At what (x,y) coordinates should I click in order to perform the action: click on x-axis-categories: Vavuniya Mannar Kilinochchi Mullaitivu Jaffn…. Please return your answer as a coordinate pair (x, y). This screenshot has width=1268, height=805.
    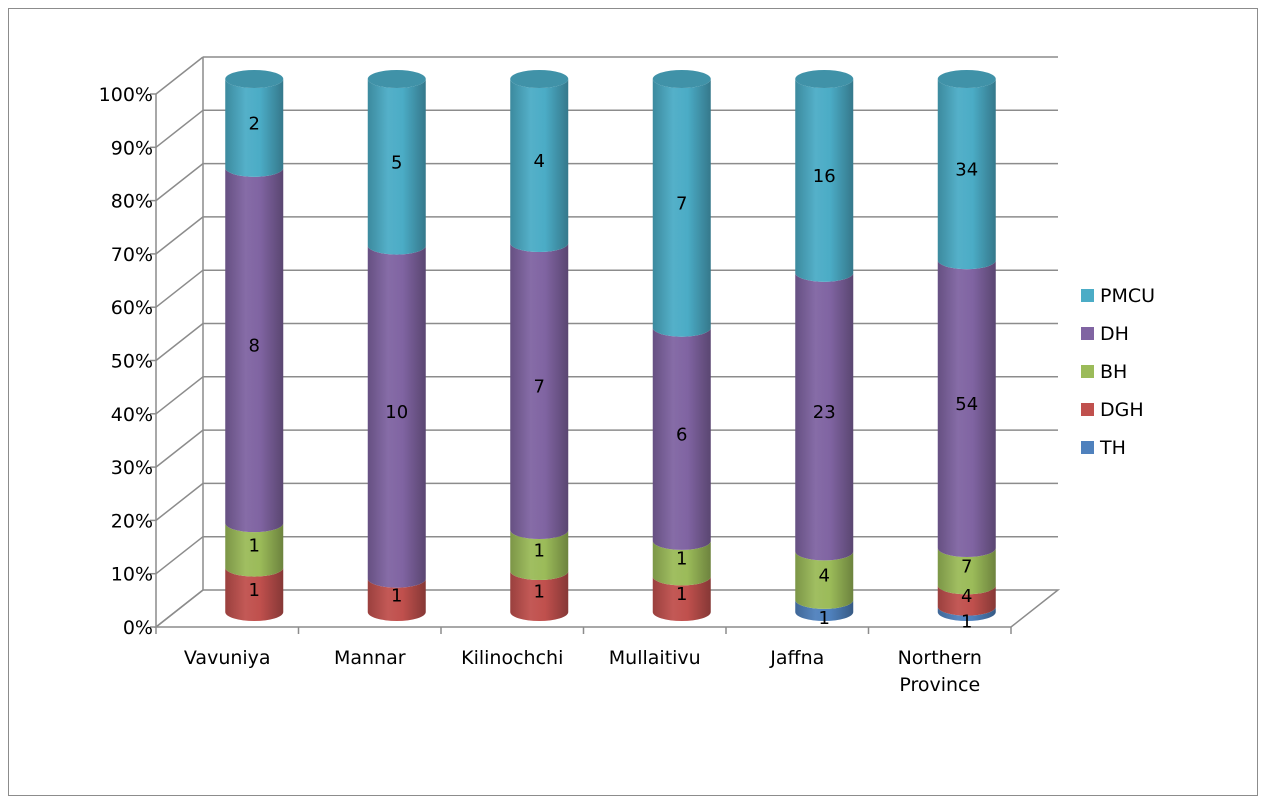
    Looking at the image, I should click on (583, 661).